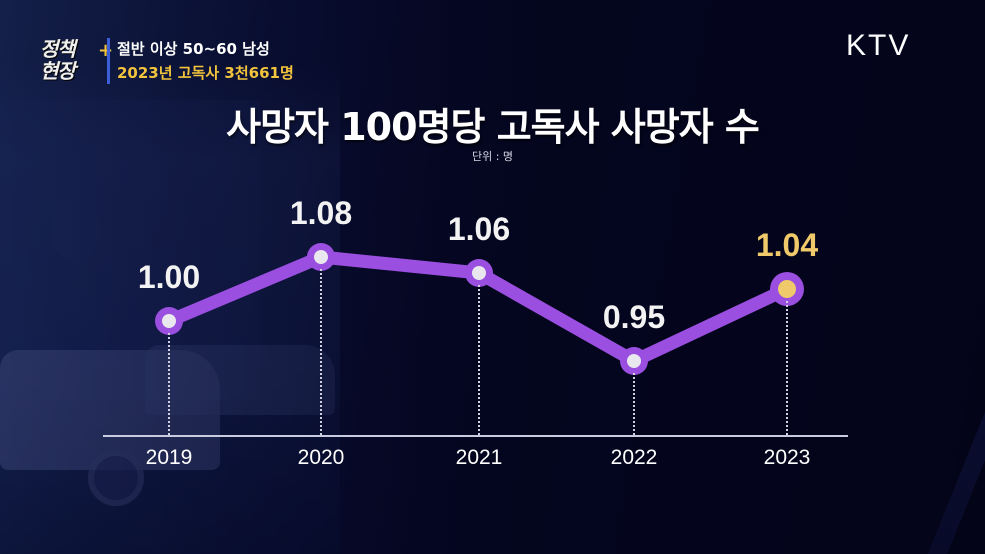  I want to click on x-tick-label: 2019, so click(169, 457).